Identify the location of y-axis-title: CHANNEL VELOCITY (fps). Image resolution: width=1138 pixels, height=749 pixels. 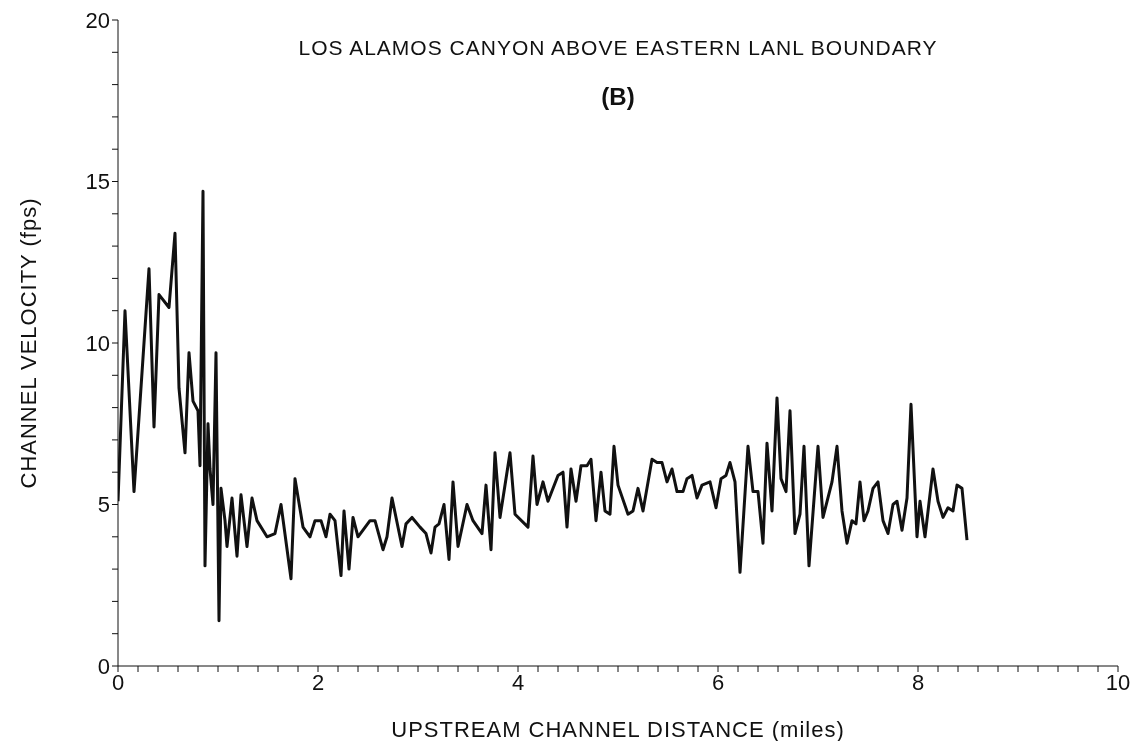
(28, 343).